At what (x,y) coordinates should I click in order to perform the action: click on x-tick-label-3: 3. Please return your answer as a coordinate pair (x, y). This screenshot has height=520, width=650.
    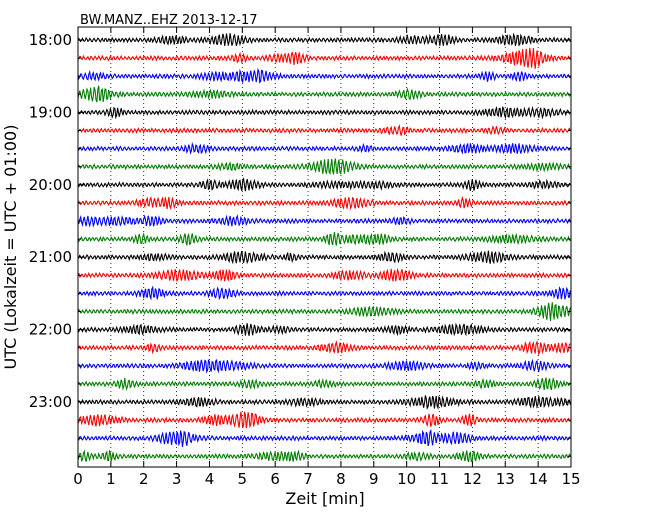
    Looking at the image, I should click on (177, 479).